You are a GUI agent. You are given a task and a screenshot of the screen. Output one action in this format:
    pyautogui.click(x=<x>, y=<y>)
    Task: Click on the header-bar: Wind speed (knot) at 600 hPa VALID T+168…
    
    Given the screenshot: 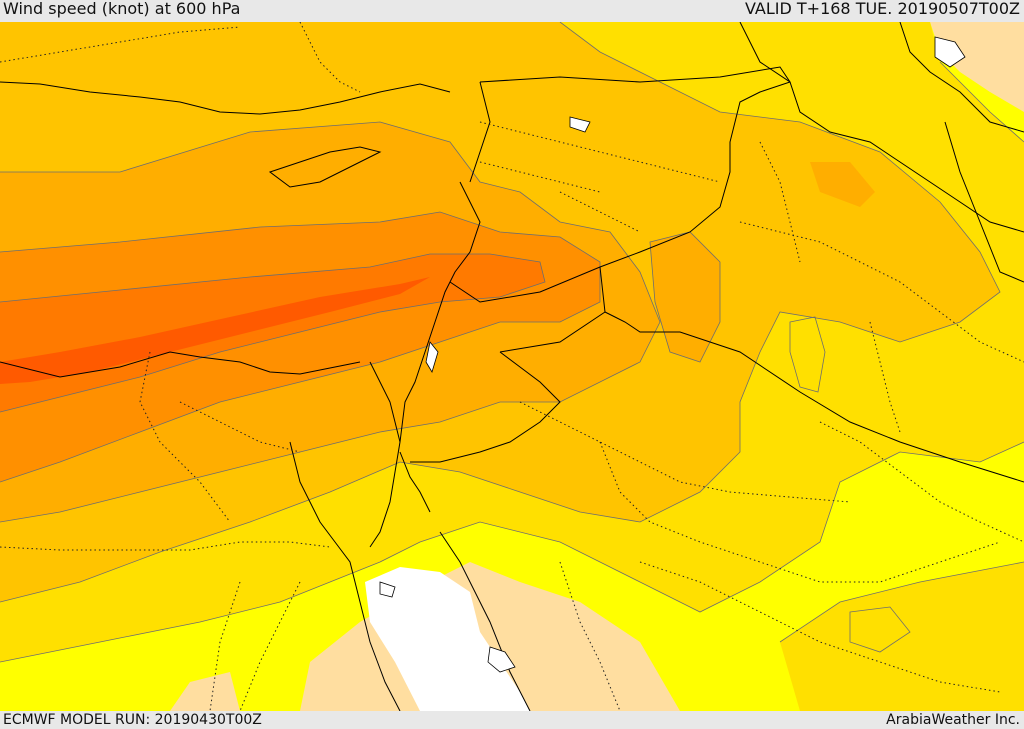 What is the action you would take?
    pyautogui.click(x=512, y=11)
    